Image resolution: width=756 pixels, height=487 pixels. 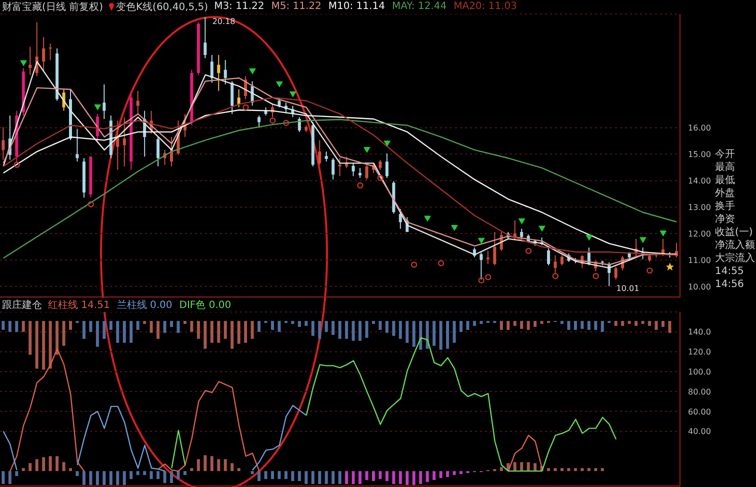 I want to click on text: 净流入额, so click(x=735, y=245).